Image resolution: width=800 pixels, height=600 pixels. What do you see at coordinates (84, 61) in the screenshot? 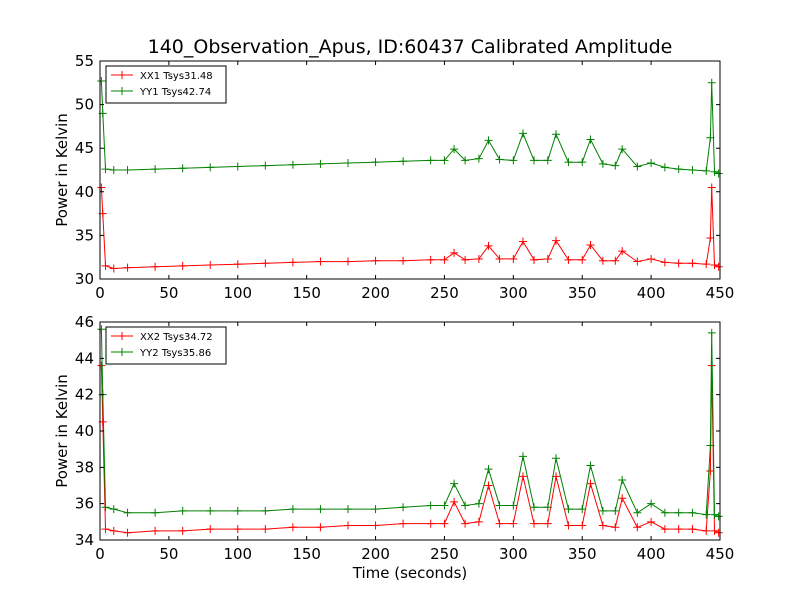
I see `top-y-tick-label: 55` at bounding box center [84, 61].